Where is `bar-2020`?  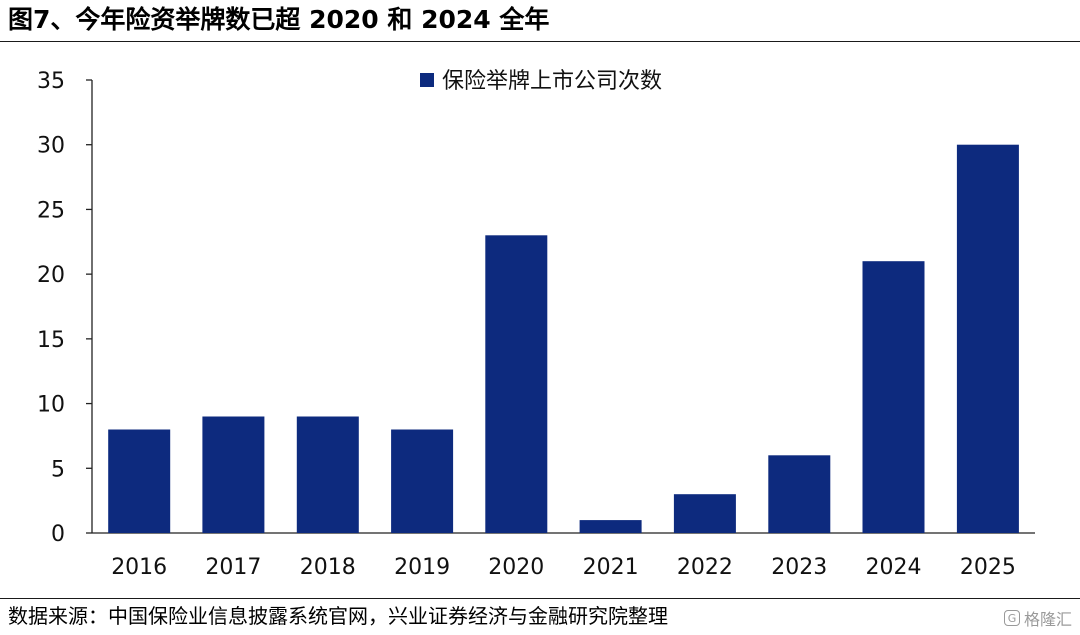 bar-2020 is located at coordinates (516, 384).